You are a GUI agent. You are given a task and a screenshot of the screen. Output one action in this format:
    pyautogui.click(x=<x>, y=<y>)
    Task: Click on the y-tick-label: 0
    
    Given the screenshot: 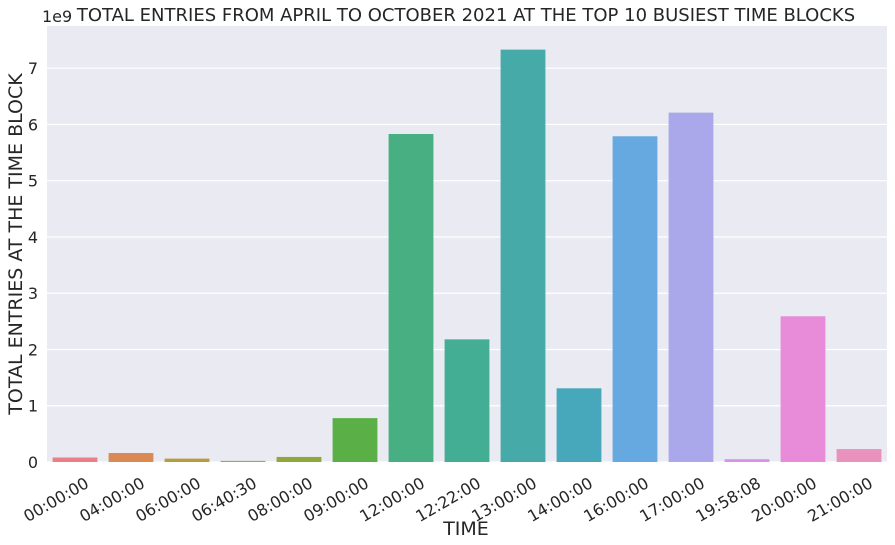 What is the action you would take?
    pyautogui.click(x=33, y=462)
    